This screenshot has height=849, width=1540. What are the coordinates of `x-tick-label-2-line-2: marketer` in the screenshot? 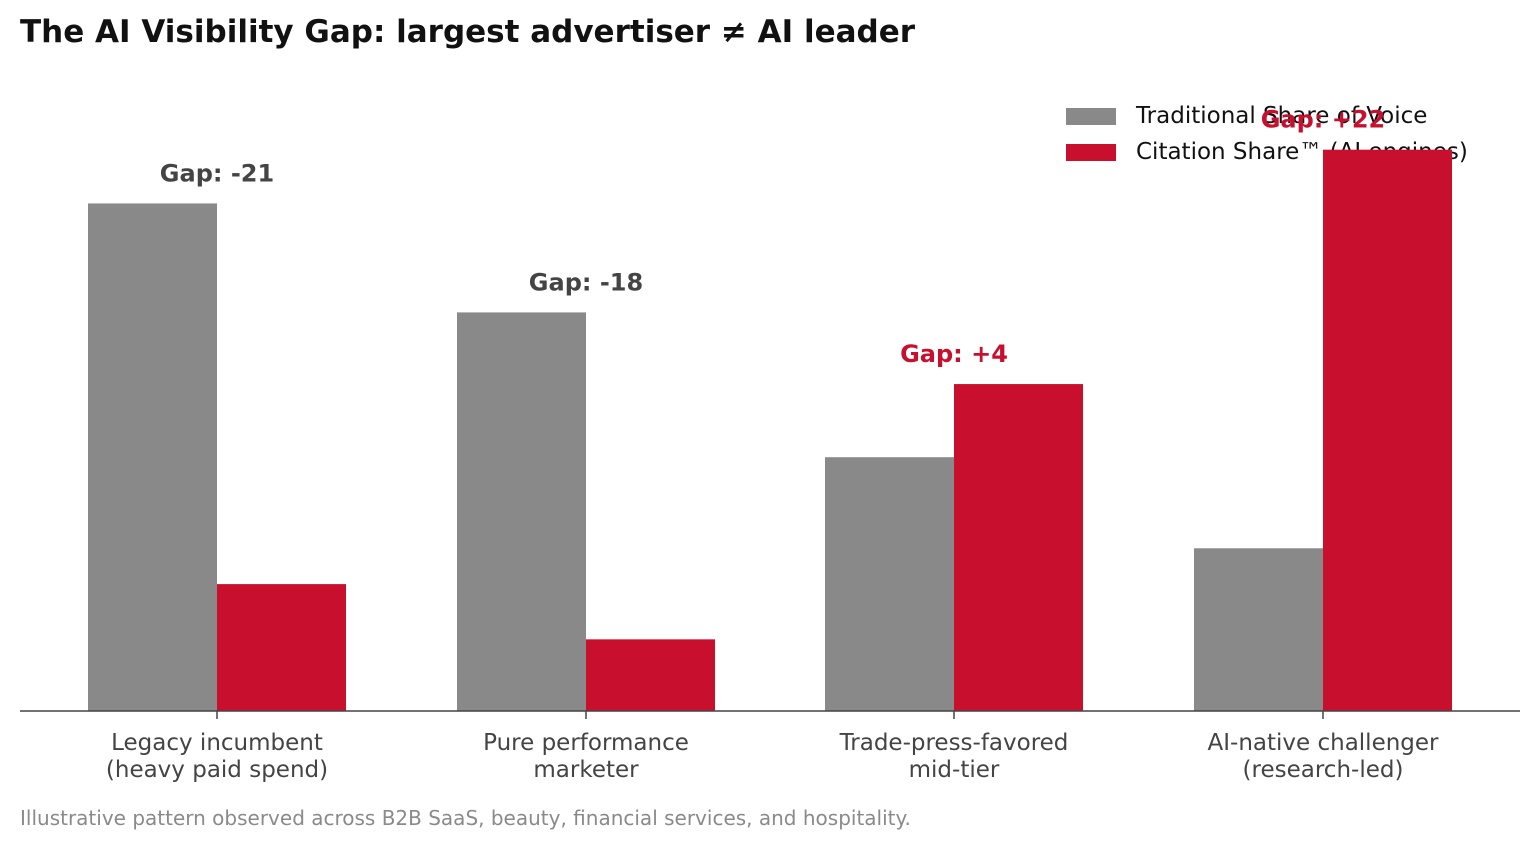 It's located at (586, 770).